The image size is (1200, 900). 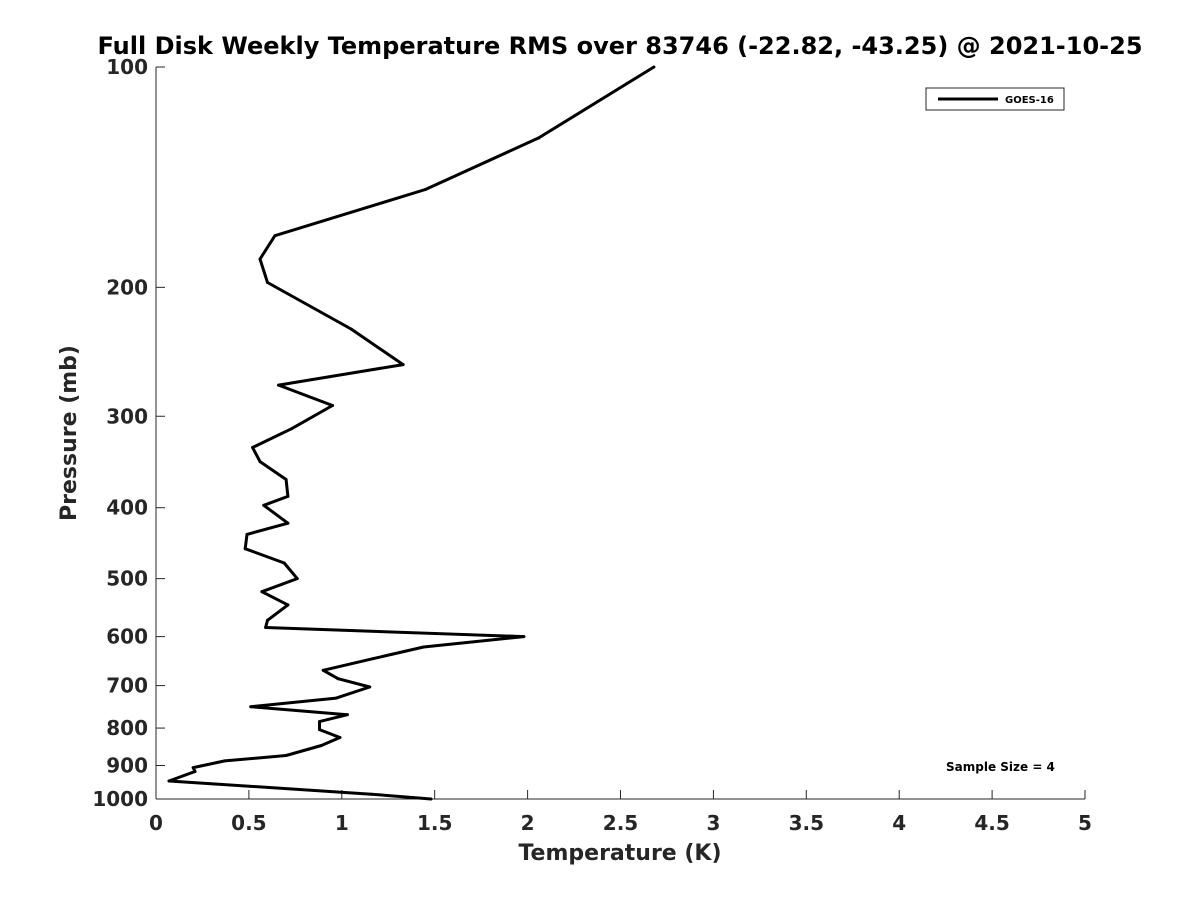 What do you see at coordinates (1029, 100) in the screenshot?
I see `legend-label-goes-16: GOES-16` at bounding box center [1029, 100].